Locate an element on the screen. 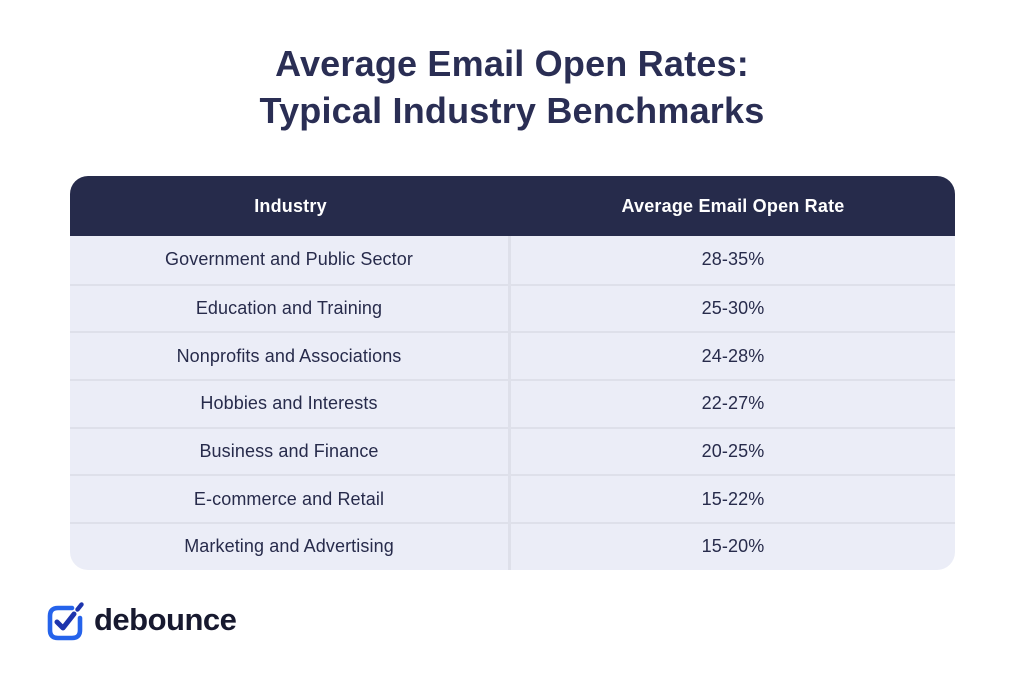 This screenshot has width=1024, height=683. table-row: Hobbies and Interests 22-27% is located at coordinates (512, 403).